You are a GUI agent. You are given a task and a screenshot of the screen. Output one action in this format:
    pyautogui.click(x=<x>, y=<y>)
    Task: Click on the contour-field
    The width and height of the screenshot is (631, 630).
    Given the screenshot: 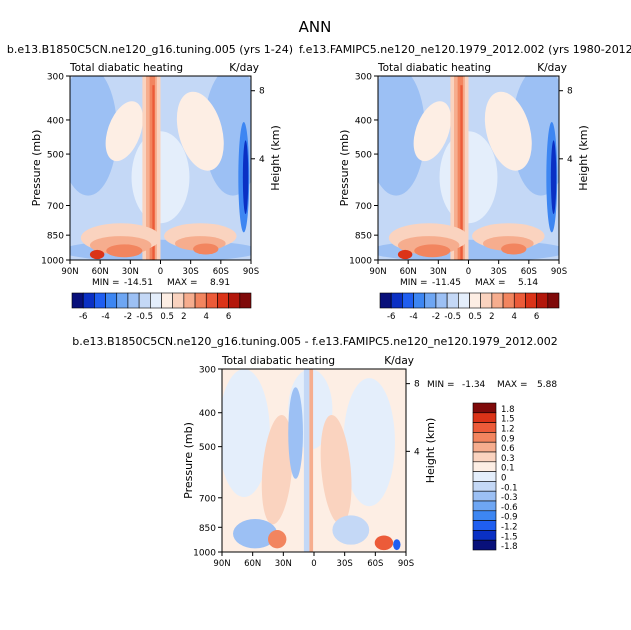 What is the action you would take?
    pyautogui.click(x=468, y=168)
    